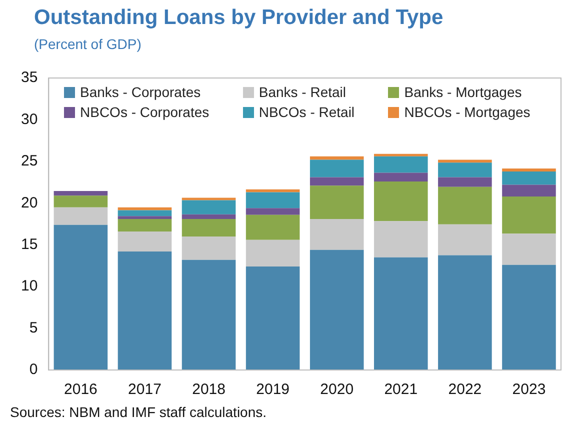 The image size is (577, 427). Describe the element at coordinates (33, 369) in the screenshot. I see `y-tick-label: 0` at that location.